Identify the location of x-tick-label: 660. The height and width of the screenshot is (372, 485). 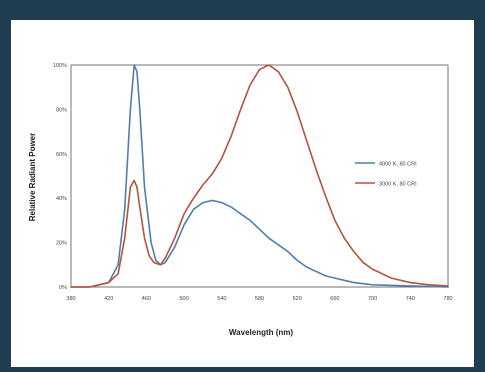
(334, 299).